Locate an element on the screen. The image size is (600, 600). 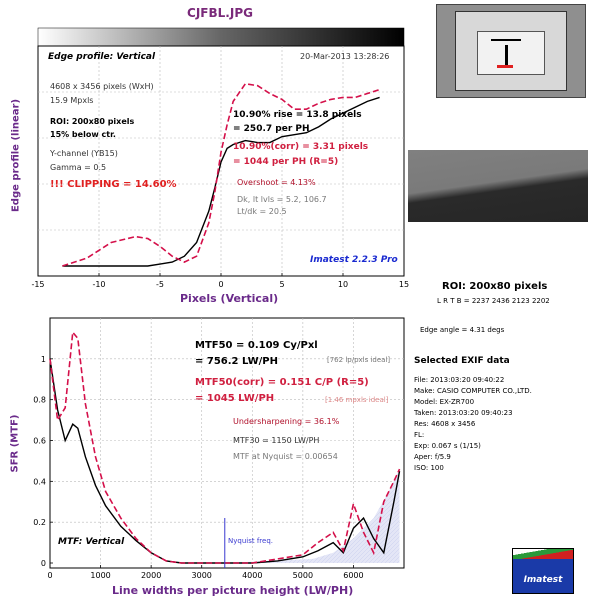
gradient-bar is located at coordinates (221, 37).